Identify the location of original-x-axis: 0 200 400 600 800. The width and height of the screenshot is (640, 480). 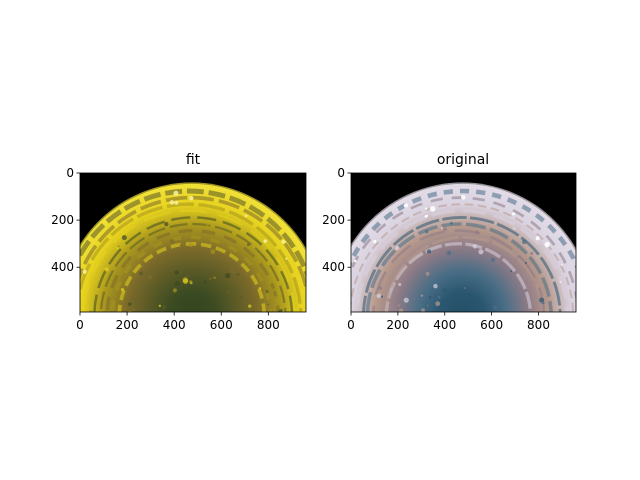
(448, 322).